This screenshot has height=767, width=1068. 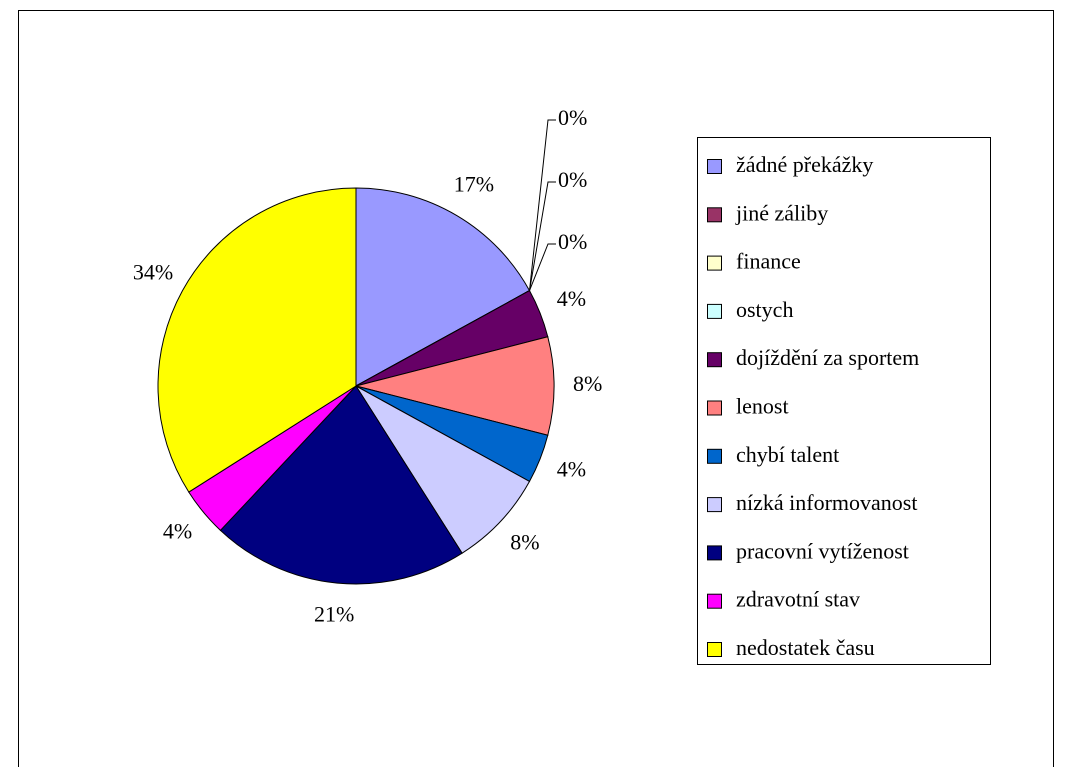 I want to click on legend-label: finance, so click(x=768, y=261).